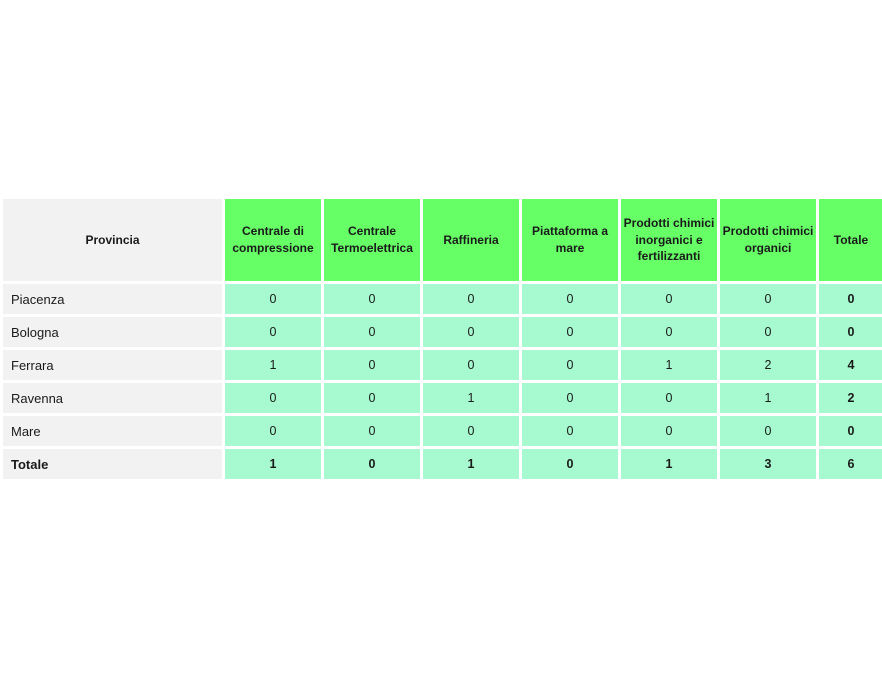 Image resolution: width=882 pixels, height=682 pixels. Describe the element at coordinates (112, 365) in the screenshot. I see `row-label-cell: Ferrara` at that location.